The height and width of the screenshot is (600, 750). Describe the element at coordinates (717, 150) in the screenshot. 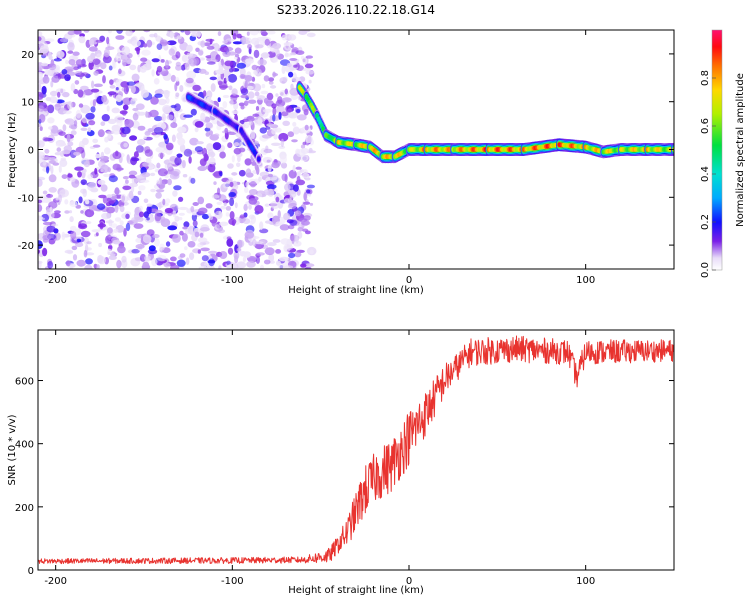

I see `colorbar-scale` at that location.